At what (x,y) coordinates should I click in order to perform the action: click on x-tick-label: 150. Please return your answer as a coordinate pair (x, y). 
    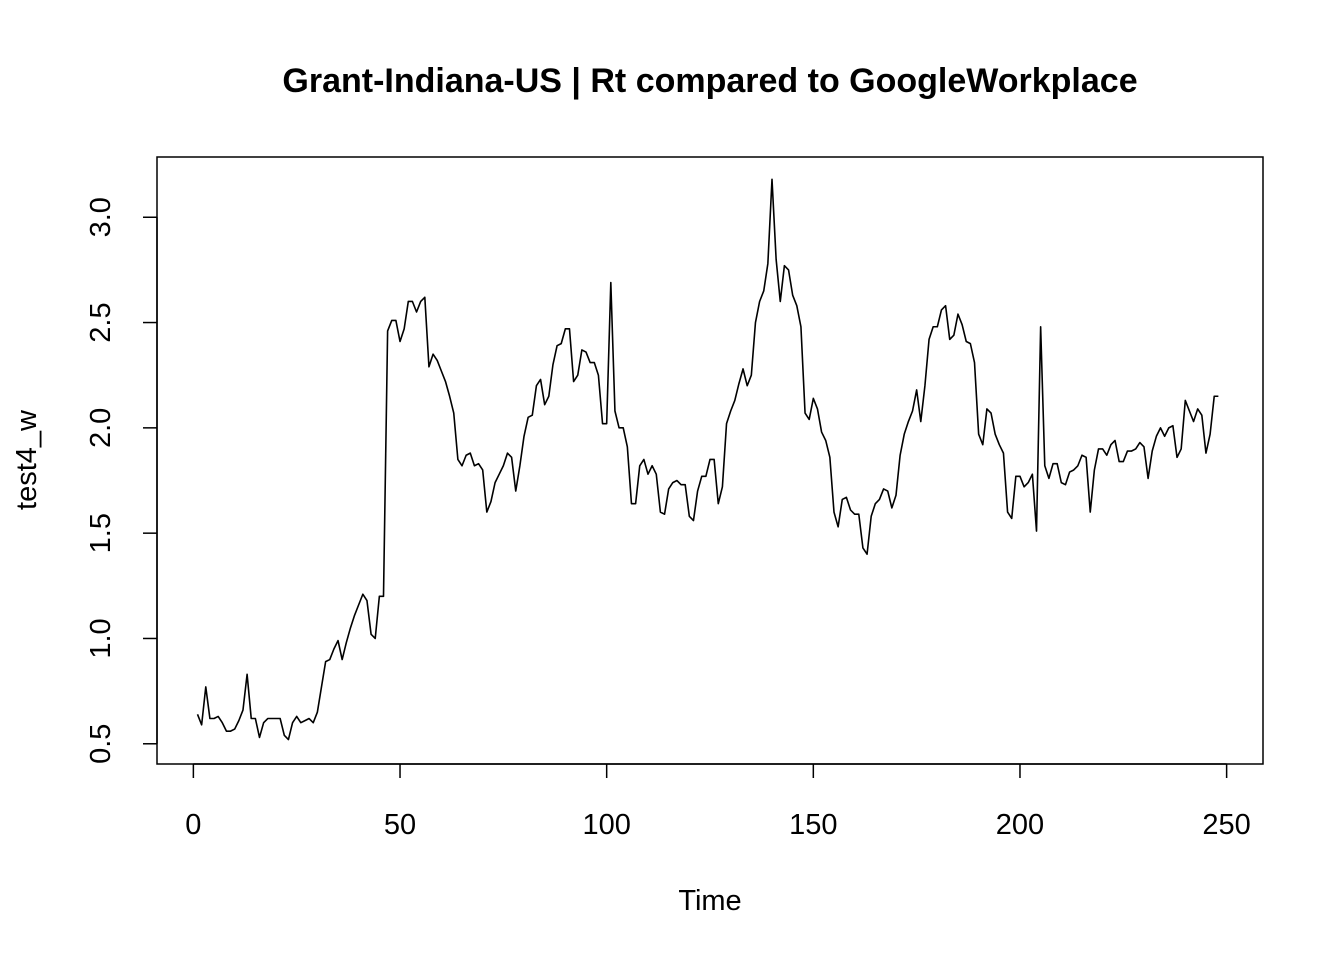
    Looking at the image, I should click on (813, 825).